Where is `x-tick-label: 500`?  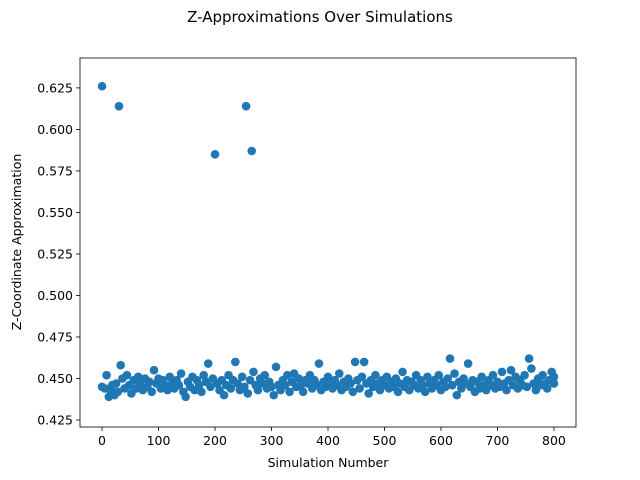 x-tick-label: 500 is located at coordinates (385, 440).